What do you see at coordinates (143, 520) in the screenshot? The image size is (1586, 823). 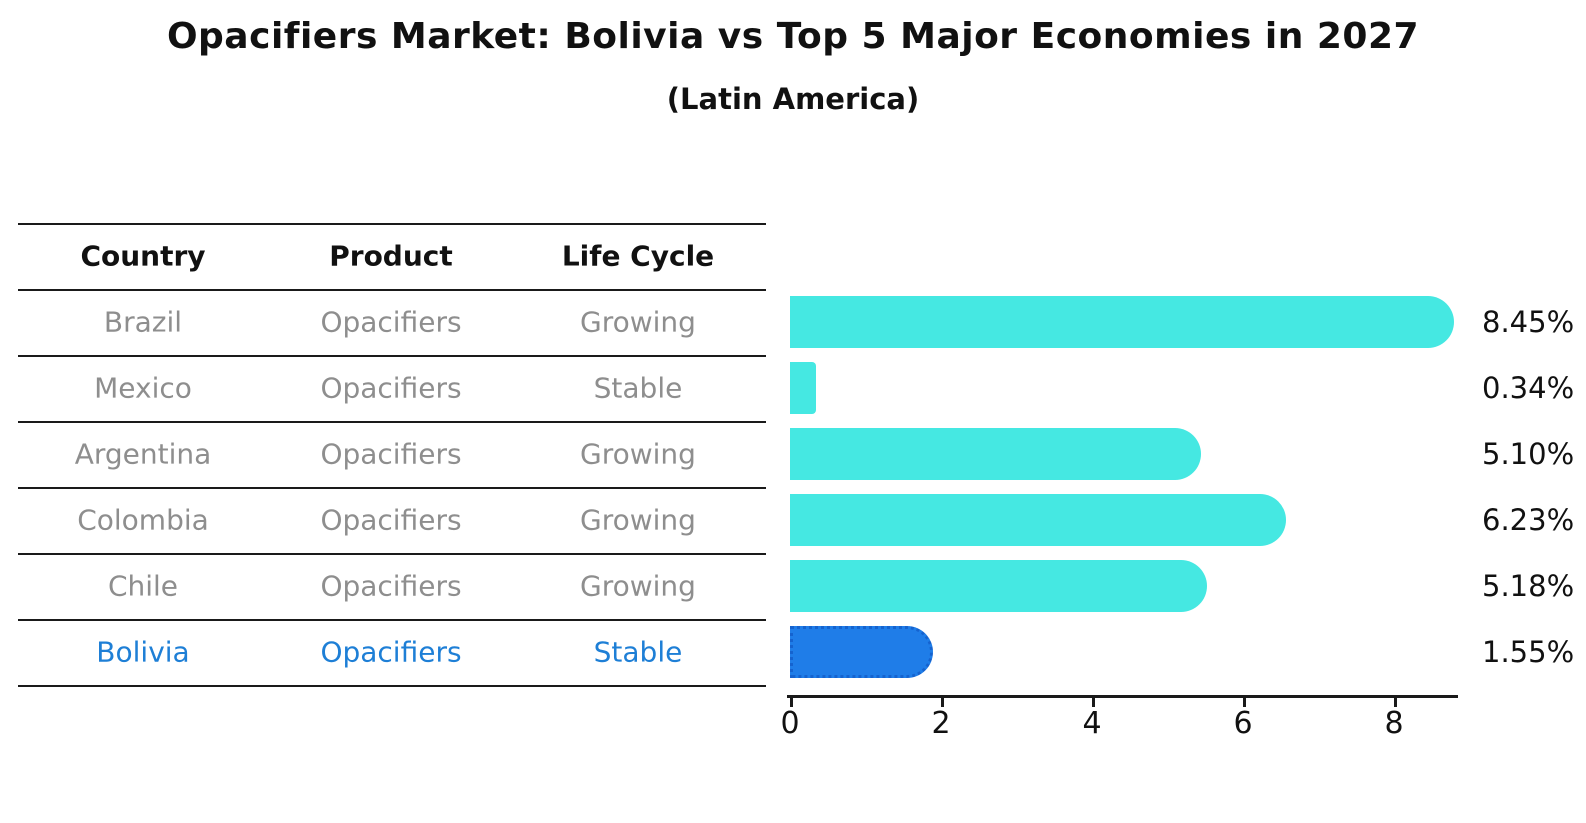 I see `cell-country-colombia: Colombia` at bounding box center [143, 520].